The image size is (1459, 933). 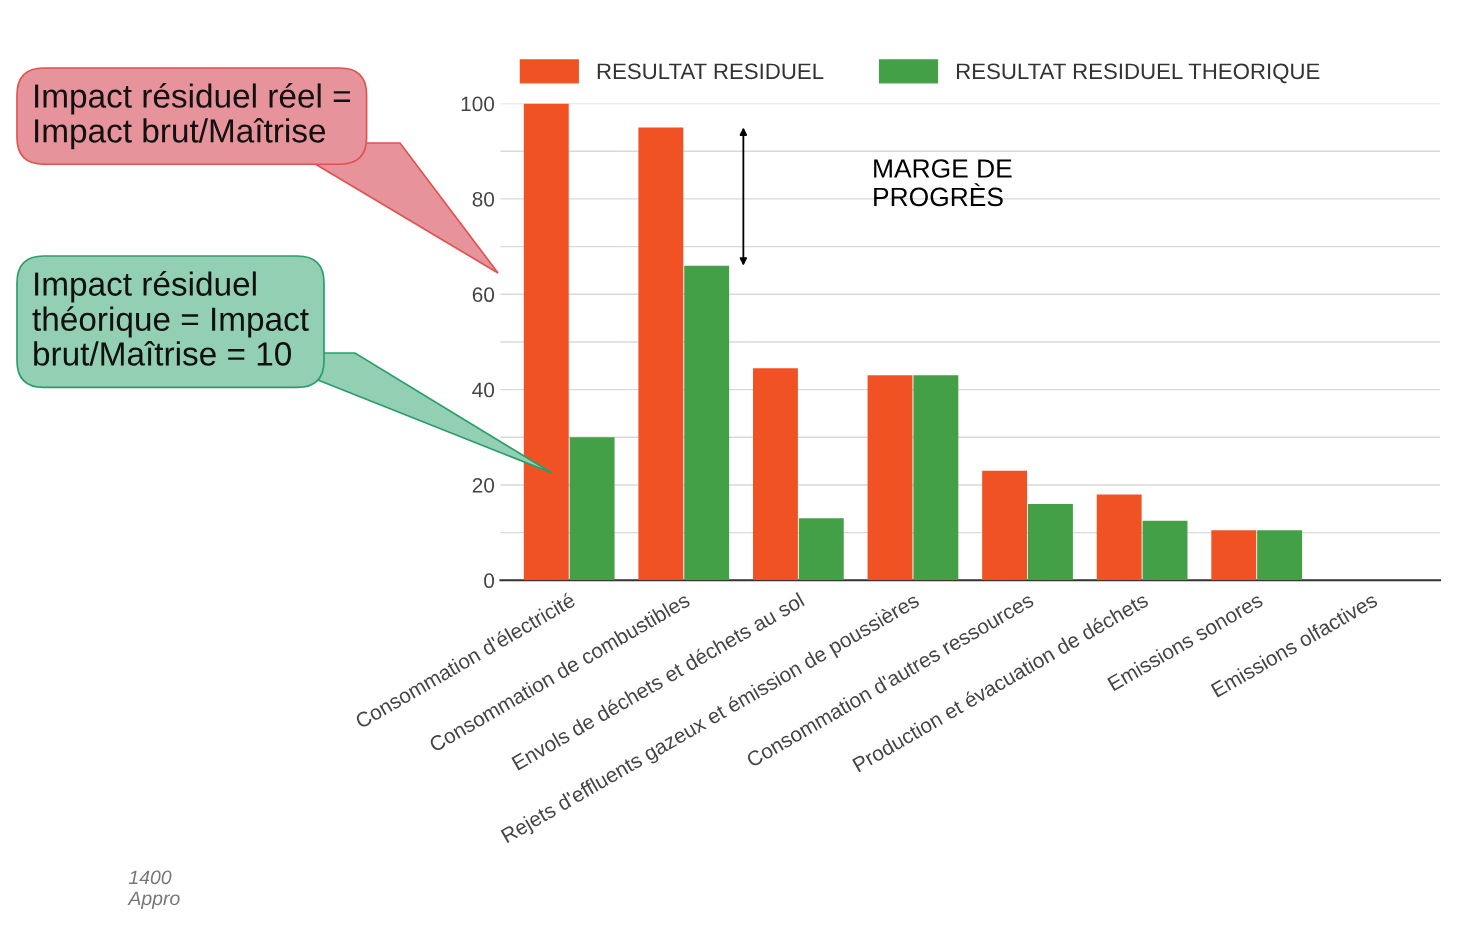 What do you see at coordinates (943, 183) in the screenshot?
I see `annotation: MARGE DE PROGRÈS` at bounding box center [943, 183].